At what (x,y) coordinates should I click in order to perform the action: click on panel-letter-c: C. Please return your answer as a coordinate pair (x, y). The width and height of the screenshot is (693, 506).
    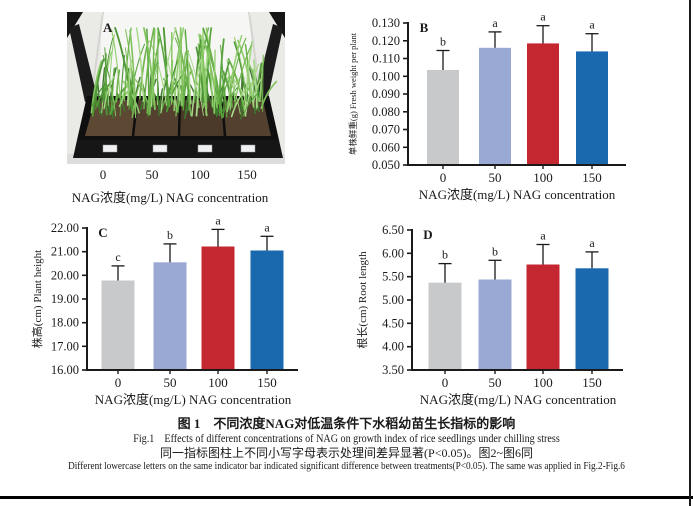
    Looking at the image, I should click on (102, 232).